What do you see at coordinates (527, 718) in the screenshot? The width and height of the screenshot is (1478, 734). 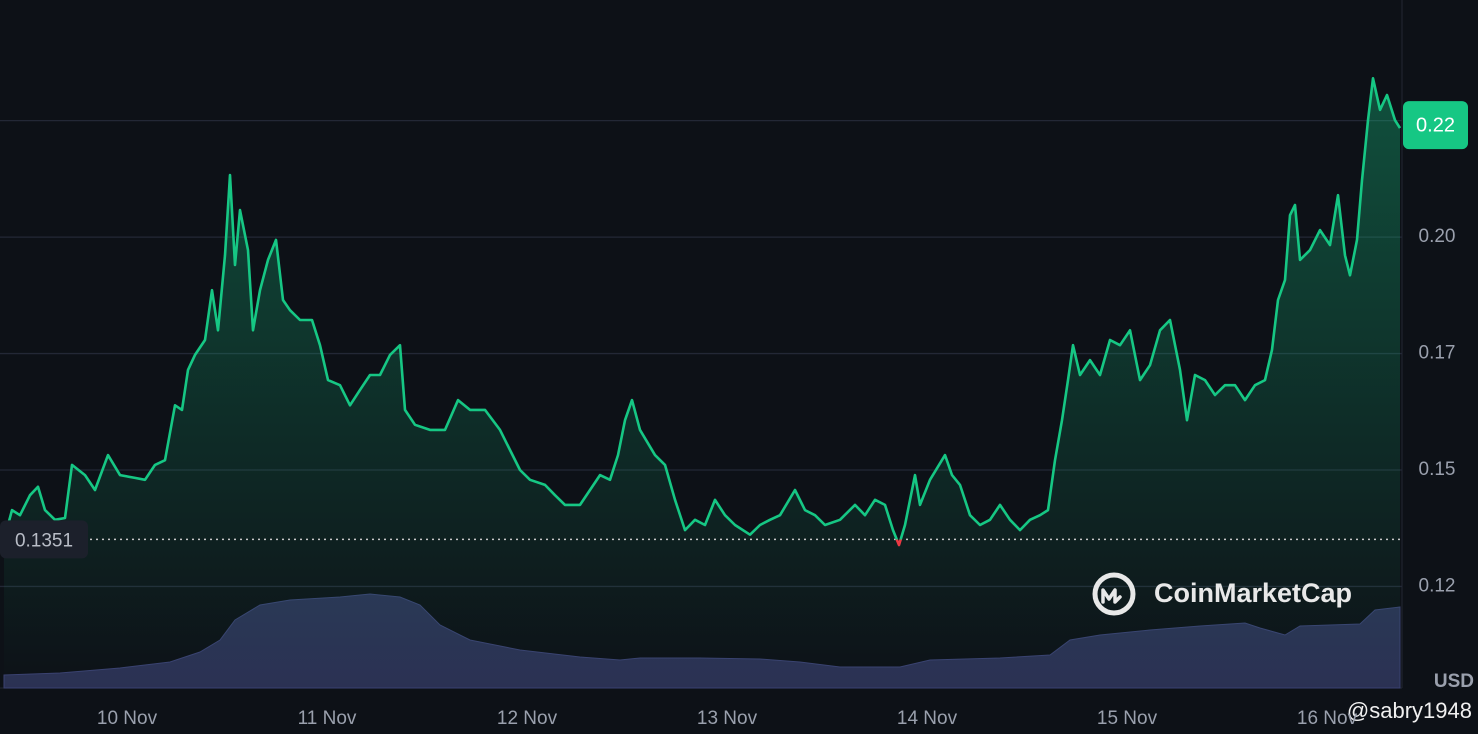 I see `x-tick-label: 12 Nov` at bounding box center [527, 718].